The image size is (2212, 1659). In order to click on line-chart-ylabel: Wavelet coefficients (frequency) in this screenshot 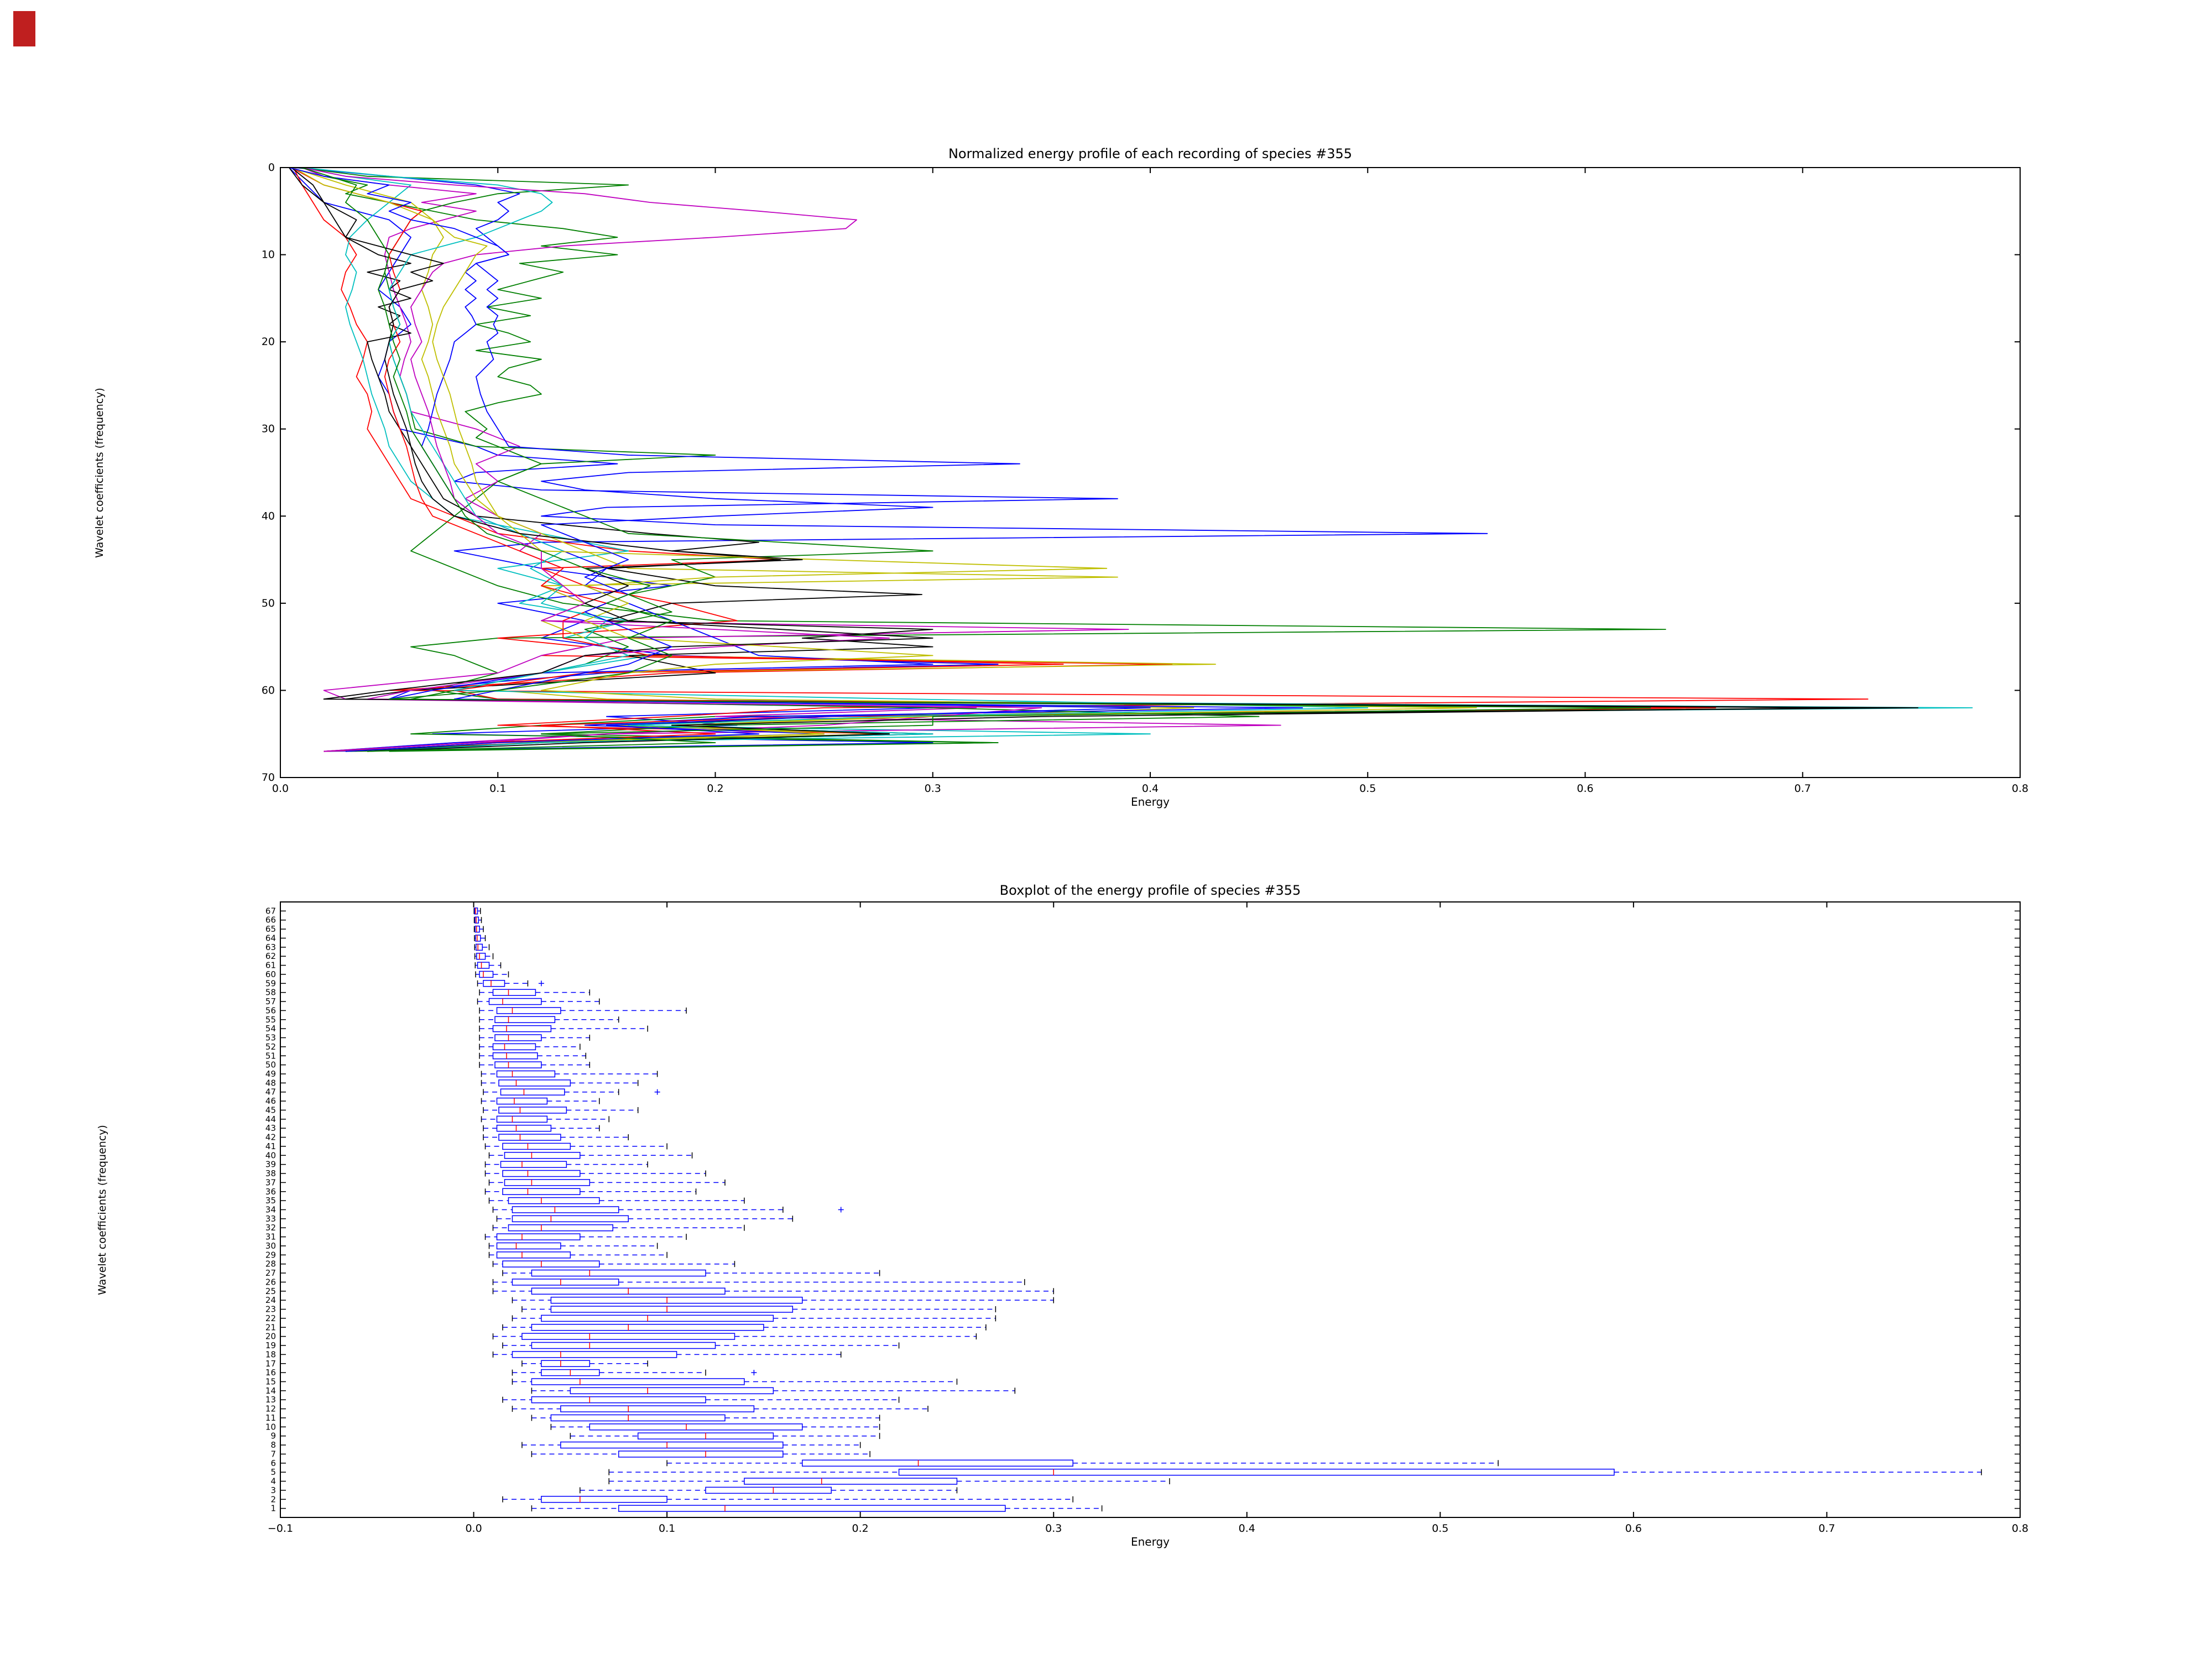, I will do `click(100, 473)`.